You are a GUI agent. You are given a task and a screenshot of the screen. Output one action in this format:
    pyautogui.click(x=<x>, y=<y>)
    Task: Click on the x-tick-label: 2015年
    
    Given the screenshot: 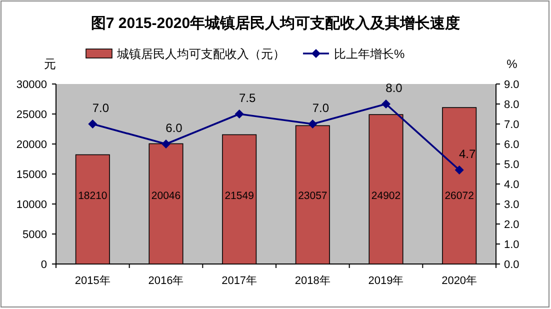 What is the action you would take?
    pyautogui.click(x=92, y=281)
    